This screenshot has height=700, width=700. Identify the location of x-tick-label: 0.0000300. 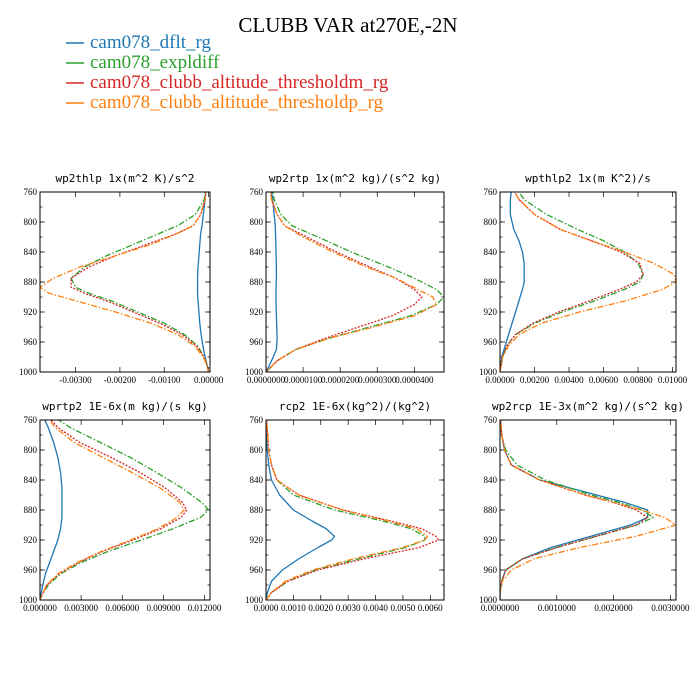
(377, 380).